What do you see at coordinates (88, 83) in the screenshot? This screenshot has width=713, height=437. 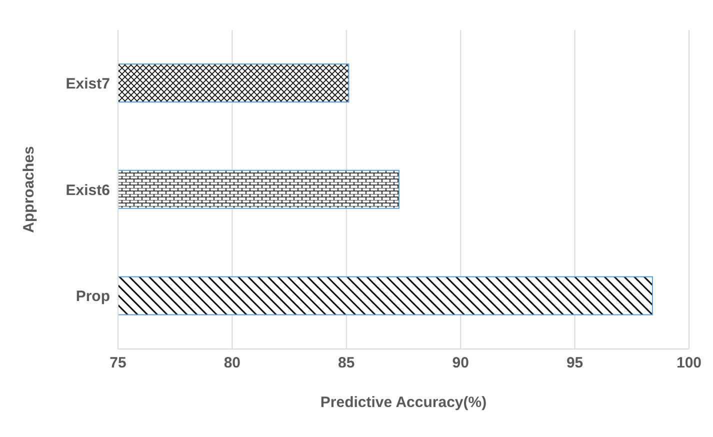 I see `y-tick-label: Exist7` at bounding box center [88, 83].